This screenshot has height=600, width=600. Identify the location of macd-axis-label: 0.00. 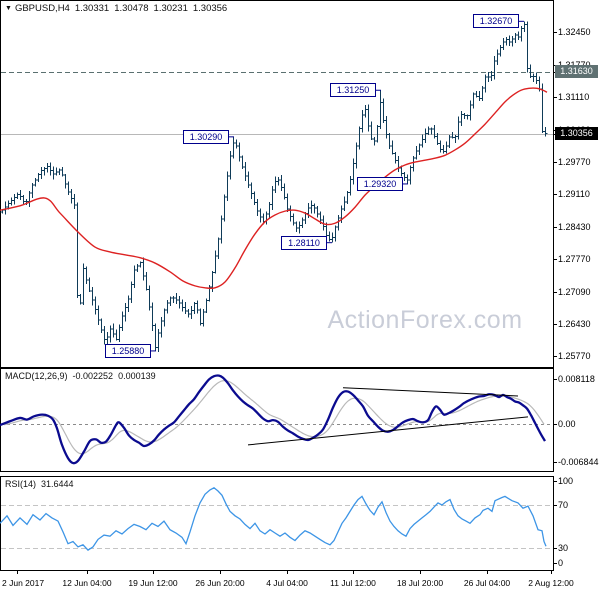
(567, 424).